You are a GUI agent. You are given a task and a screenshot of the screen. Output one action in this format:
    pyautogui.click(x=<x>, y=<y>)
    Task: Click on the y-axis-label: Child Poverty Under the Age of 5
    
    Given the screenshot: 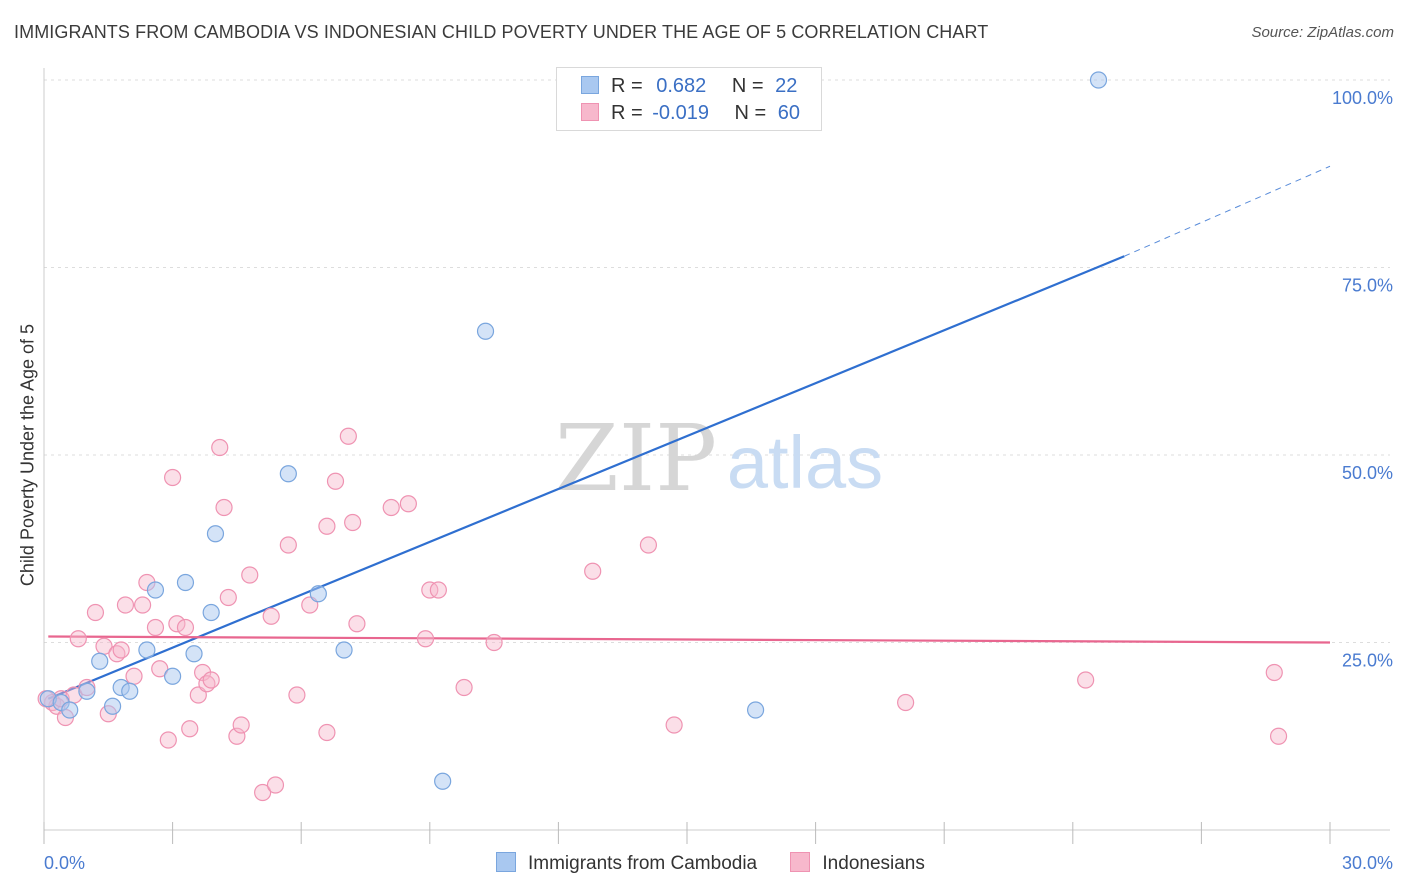 What is the action you would take?
    pyautogui.click(x=27, y=455)
    